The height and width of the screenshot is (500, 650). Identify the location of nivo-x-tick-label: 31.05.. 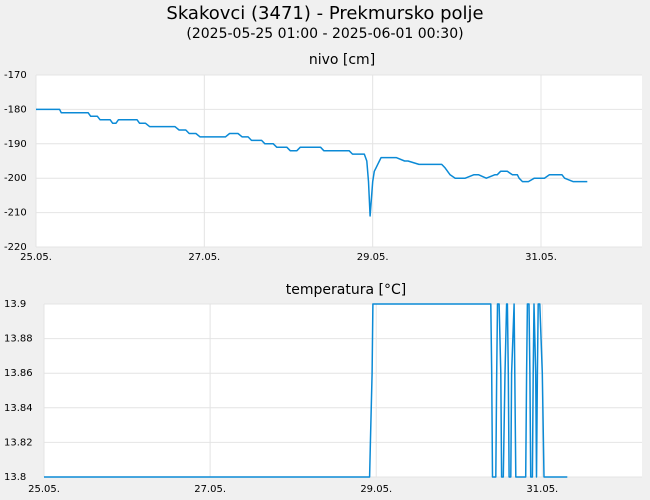
(541, 257).